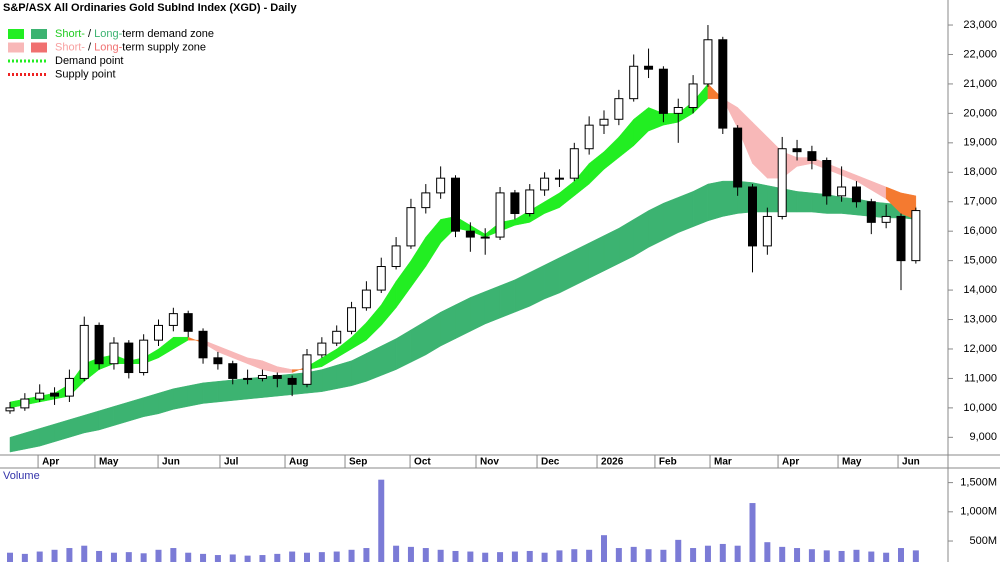  I want to click on y-tick-label: 1,500M, so click(978, 483).